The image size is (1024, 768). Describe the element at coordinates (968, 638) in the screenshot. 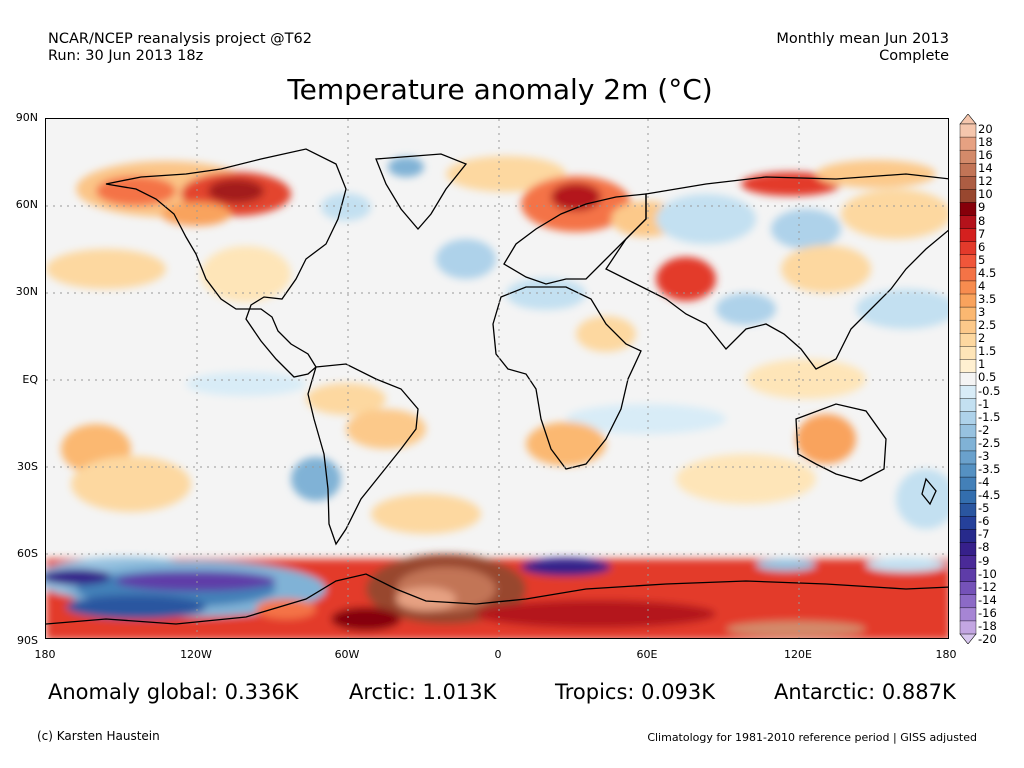

I see `colorbar-min-arrow` at that location.